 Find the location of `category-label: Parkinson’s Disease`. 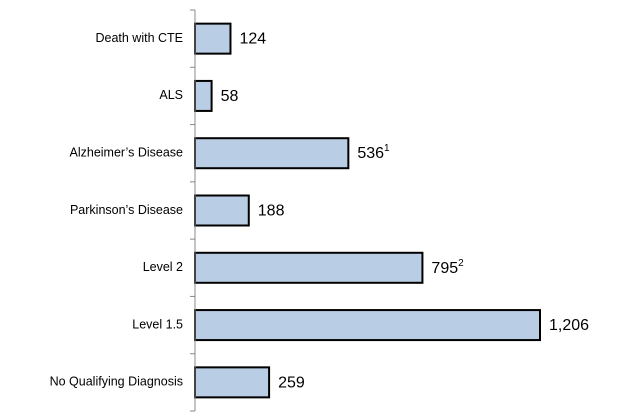

category-label: Parkinson’s Disease is located at coordinates (126, 210).